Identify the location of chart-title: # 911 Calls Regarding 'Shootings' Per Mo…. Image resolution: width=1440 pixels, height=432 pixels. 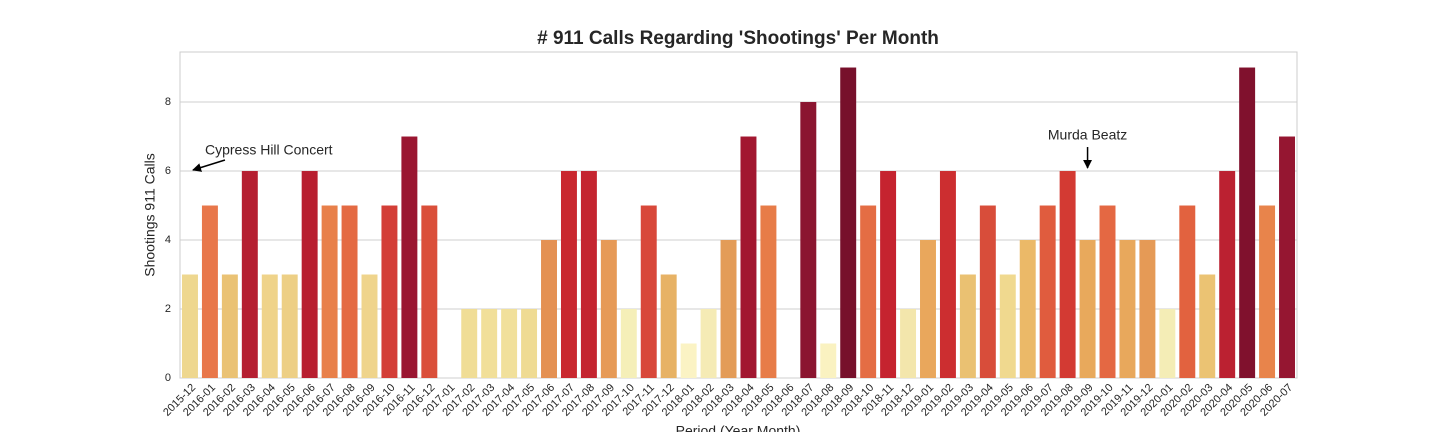
(738, 38).